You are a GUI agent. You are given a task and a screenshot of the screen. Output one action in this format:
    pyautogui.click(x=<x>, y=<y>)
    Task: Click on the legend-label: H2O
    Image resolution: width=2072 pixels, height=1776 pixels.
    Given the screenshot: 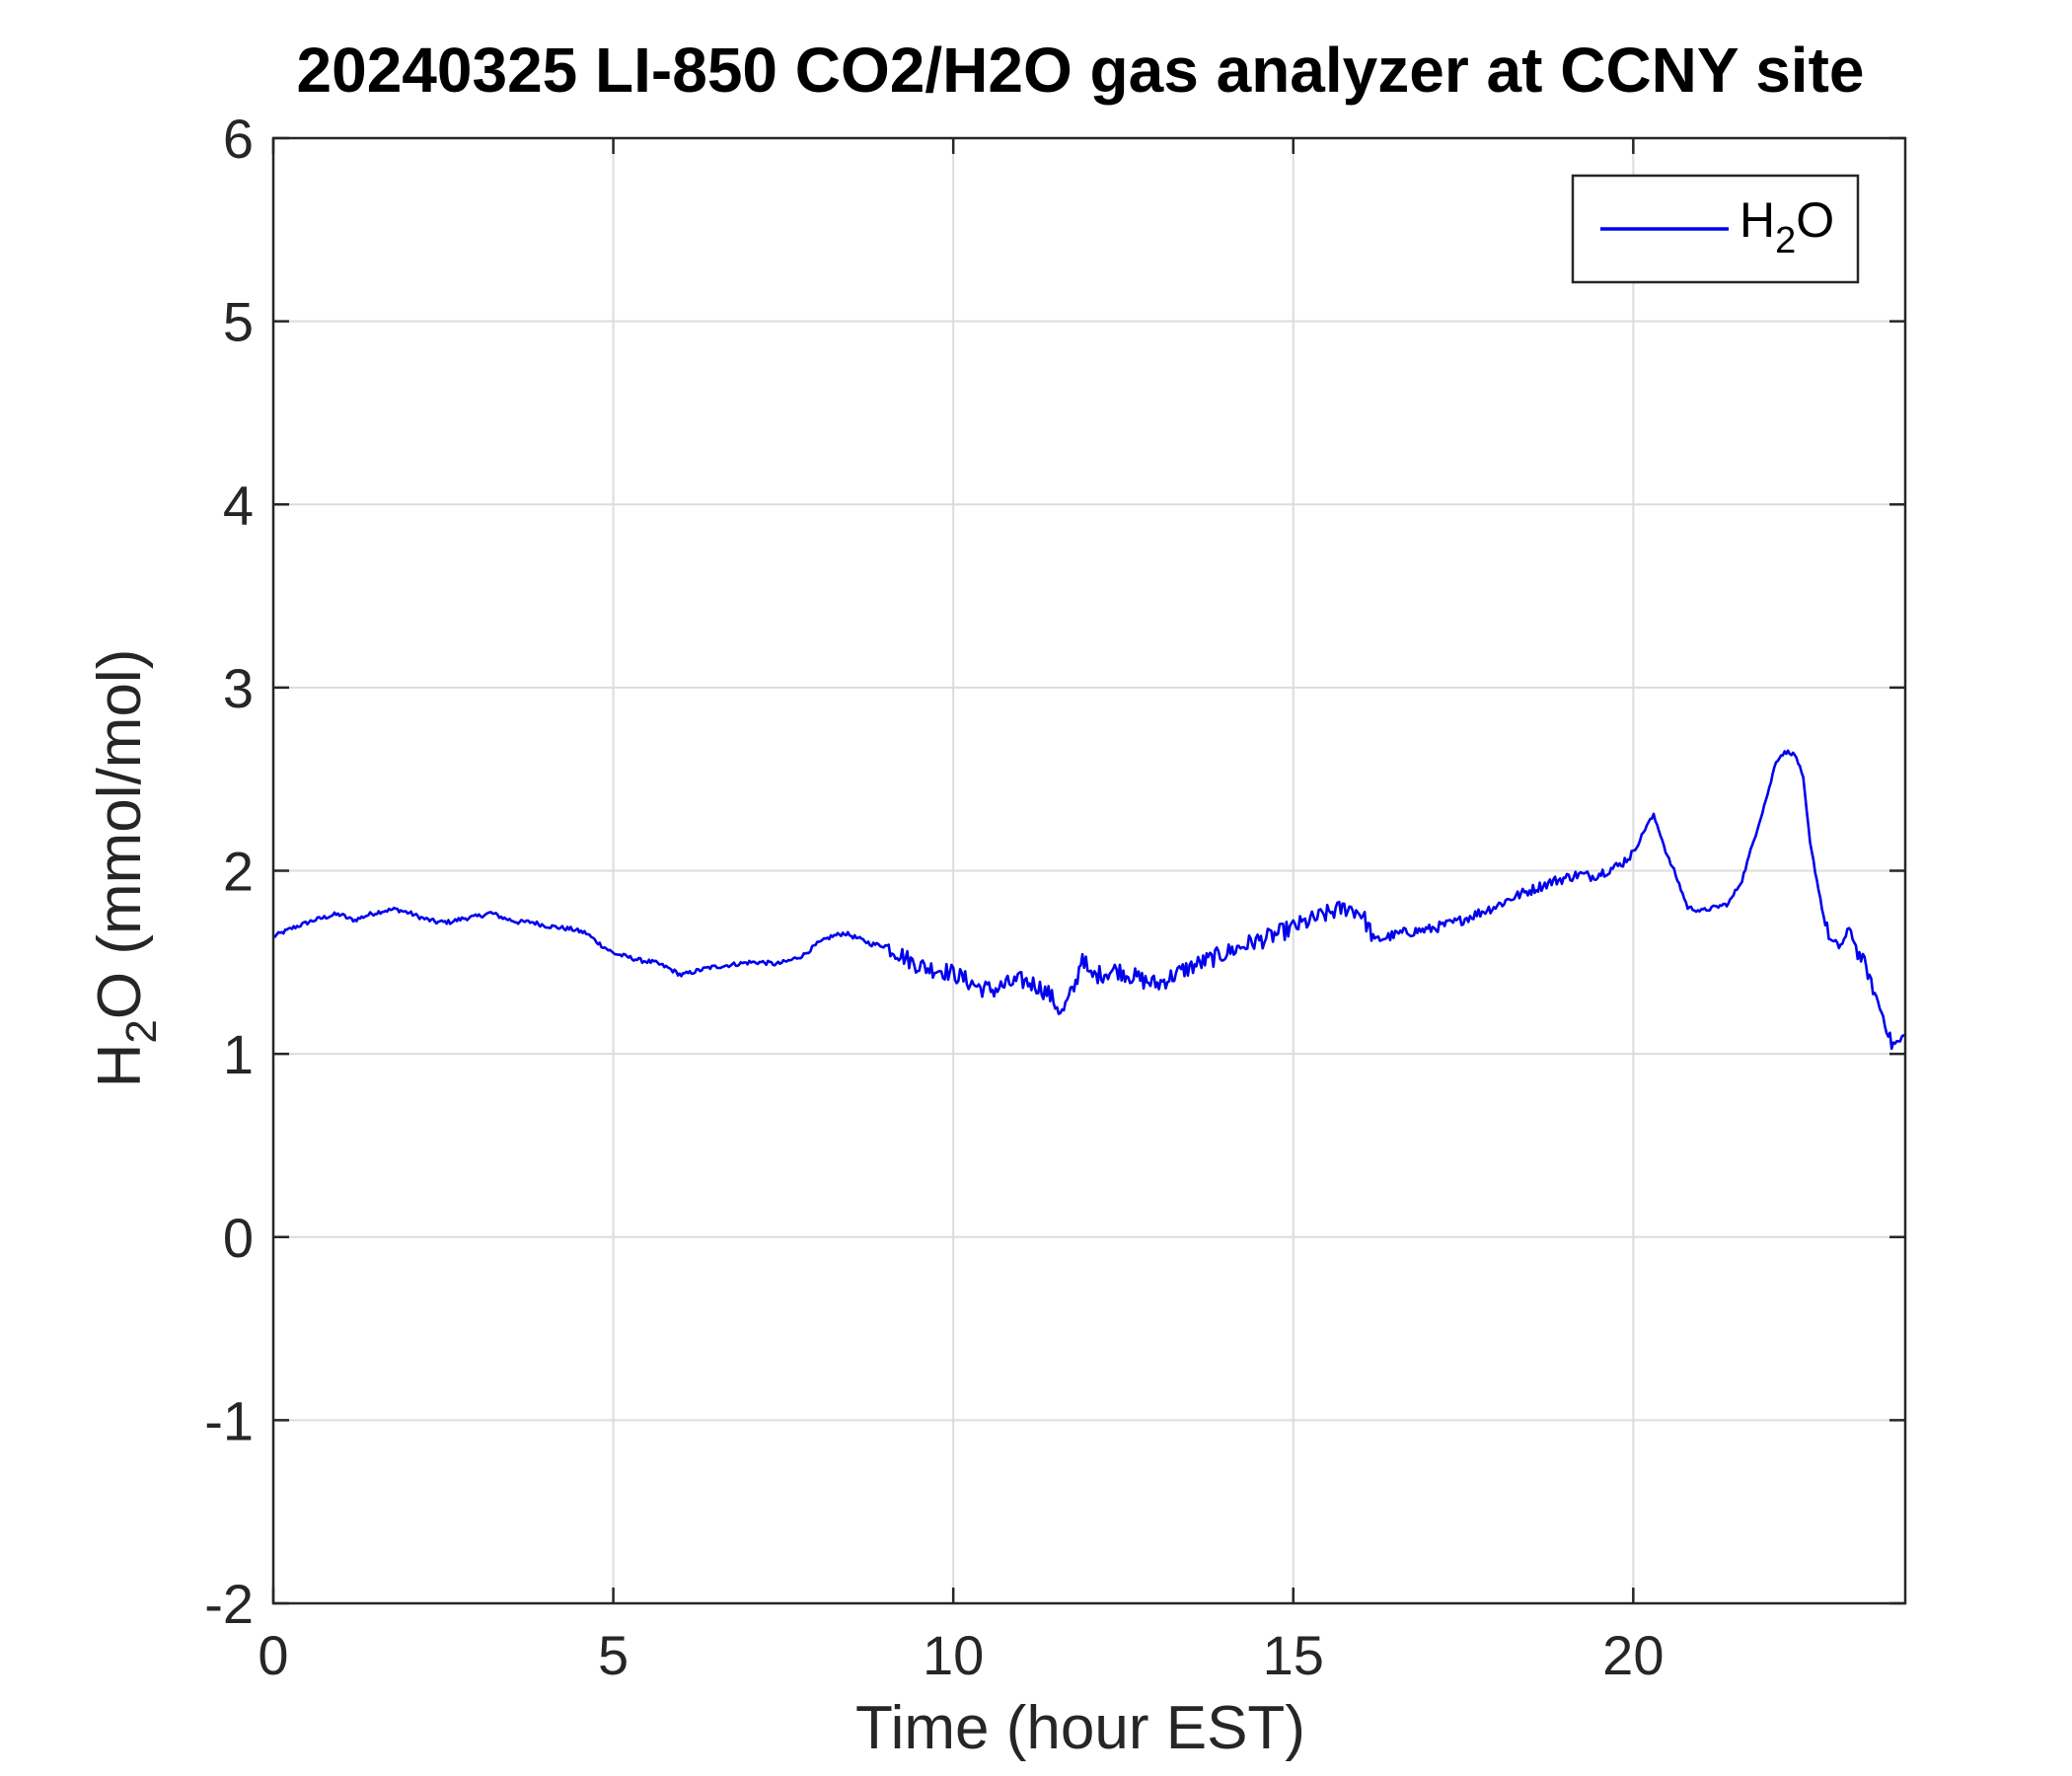 What is the action you would take?
    pyautogui.click(x=1787, y=227)
    